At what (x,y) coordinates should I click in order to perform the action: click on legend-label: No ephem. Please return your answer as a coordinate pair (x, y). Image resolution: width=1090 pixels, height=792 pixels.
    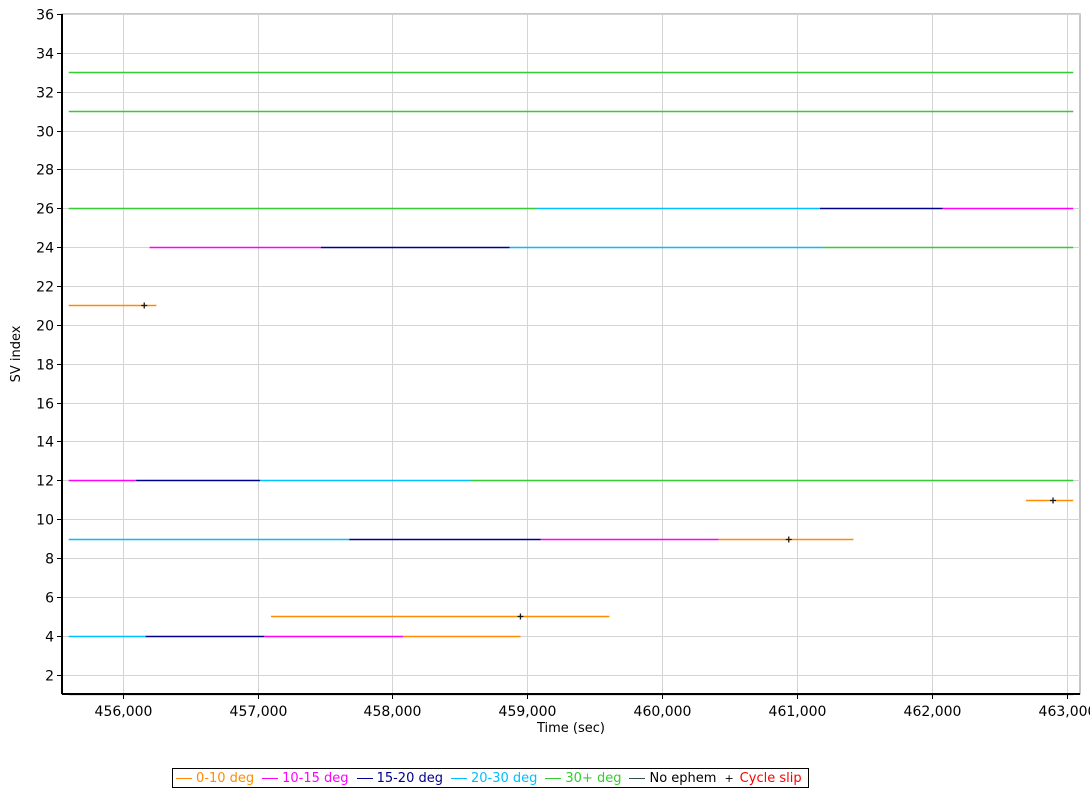
    Looking at the image, I should click on (683, 778).